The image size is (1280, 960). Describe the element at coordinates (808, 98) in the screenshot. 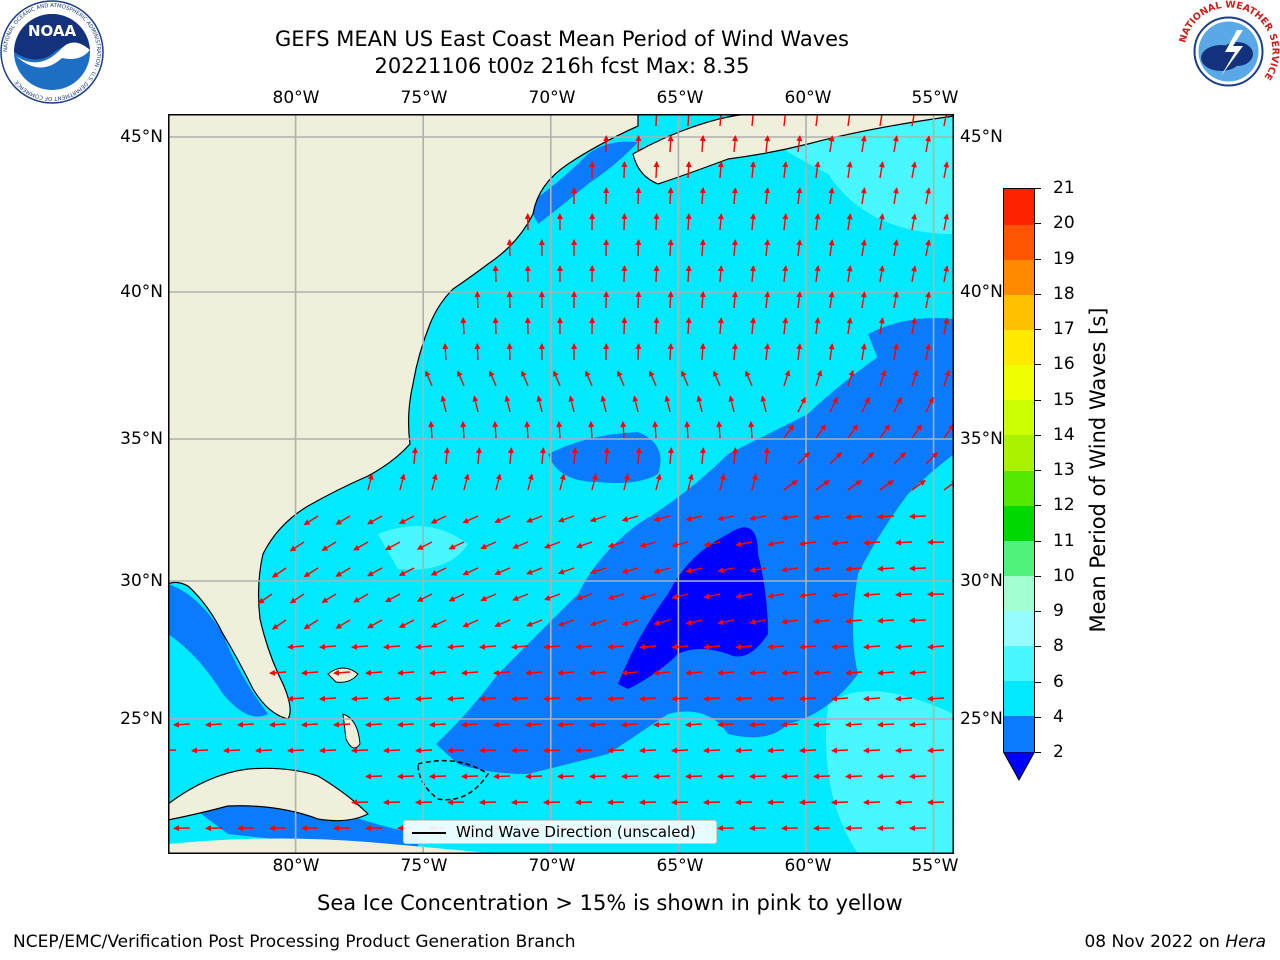

I see `lon-label-top: 60°W` at that location.